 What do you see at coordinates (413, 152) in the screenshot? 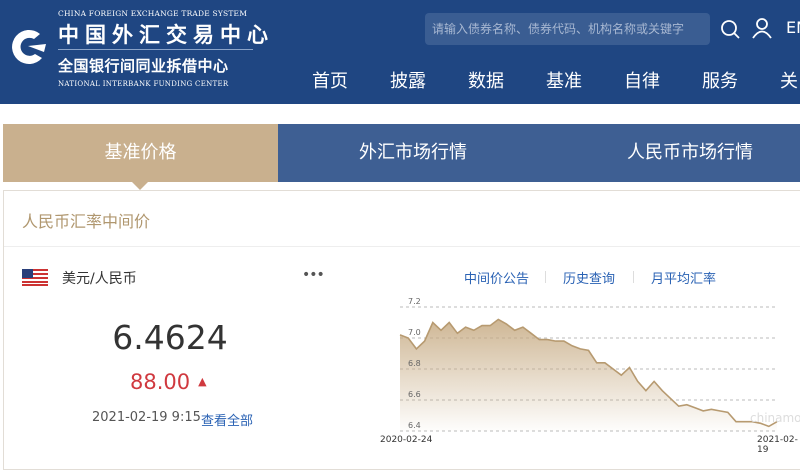
I see `tab-fx-market-label: 外汇市场行情` at bounding box center [413, 152].